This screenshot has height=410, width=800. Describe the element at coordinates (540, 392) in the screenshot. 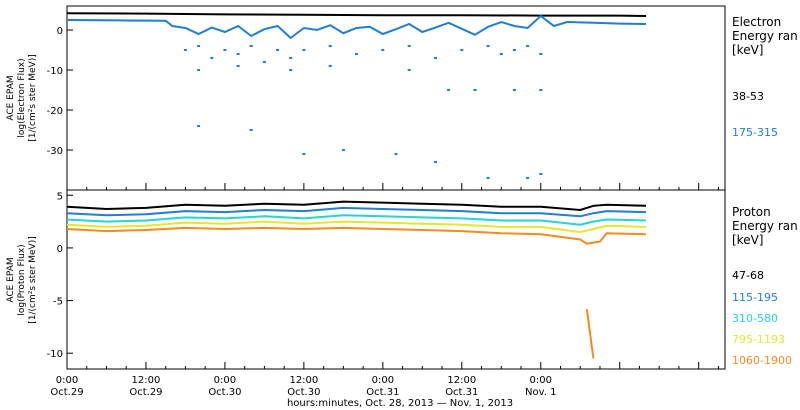

I see `xtick-date-6: Nov. 1` at that location.